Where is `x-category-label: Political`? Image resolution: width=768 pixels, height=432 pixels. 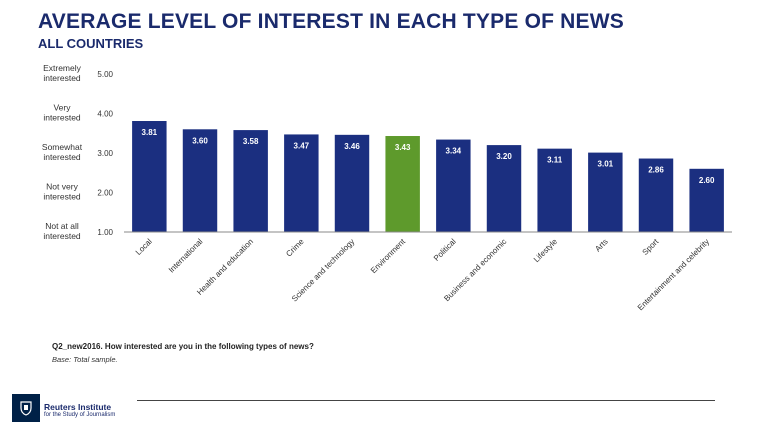 x-category-label: Political is located at coordinates (445, 250).